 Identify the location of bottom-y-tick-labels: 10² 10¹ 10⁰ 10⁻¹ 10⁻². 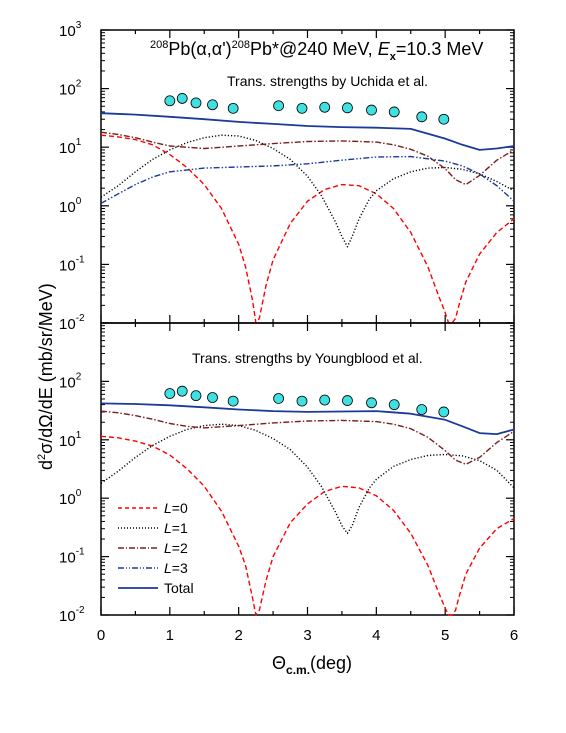
(72, 498).